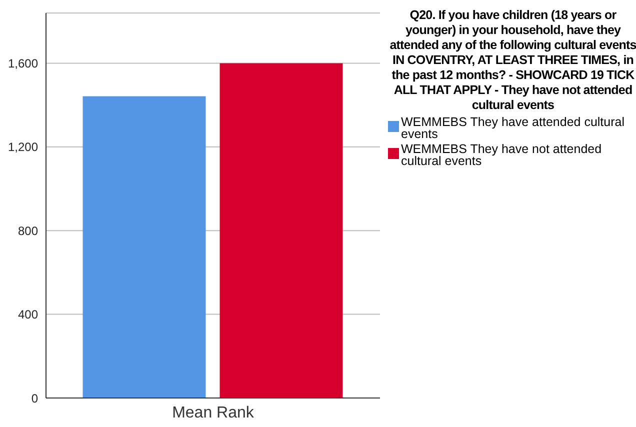  What do you see at coordinates (513, 128) in the screenshot?
I see `legend-label: WEMMEBS They have attended cultural events` at bounding box center [513, 128].